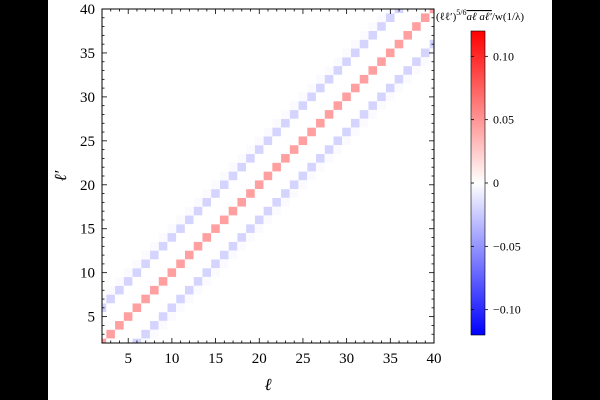  I want to click on colorbar-tick-label: −0.10, so click(507, 310).